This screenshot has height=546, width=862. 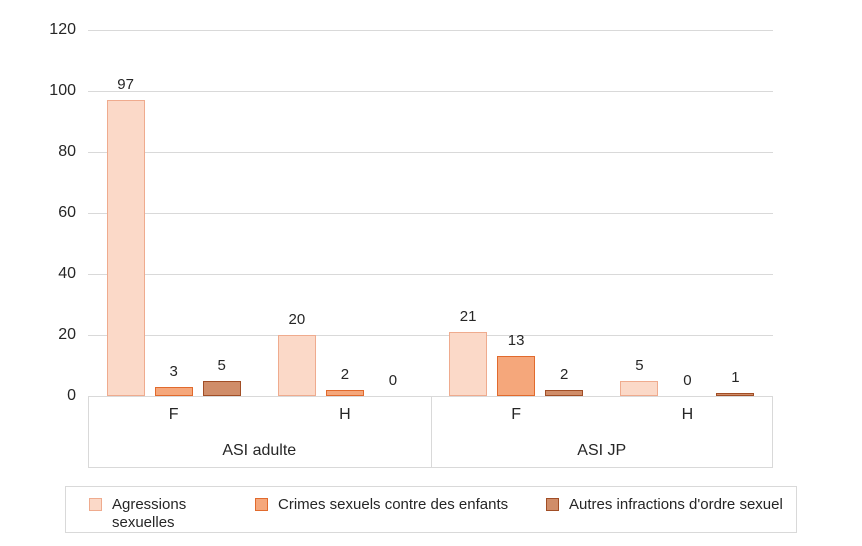 I want to click on y-tick-80: 80, so click(x=67, y=151).